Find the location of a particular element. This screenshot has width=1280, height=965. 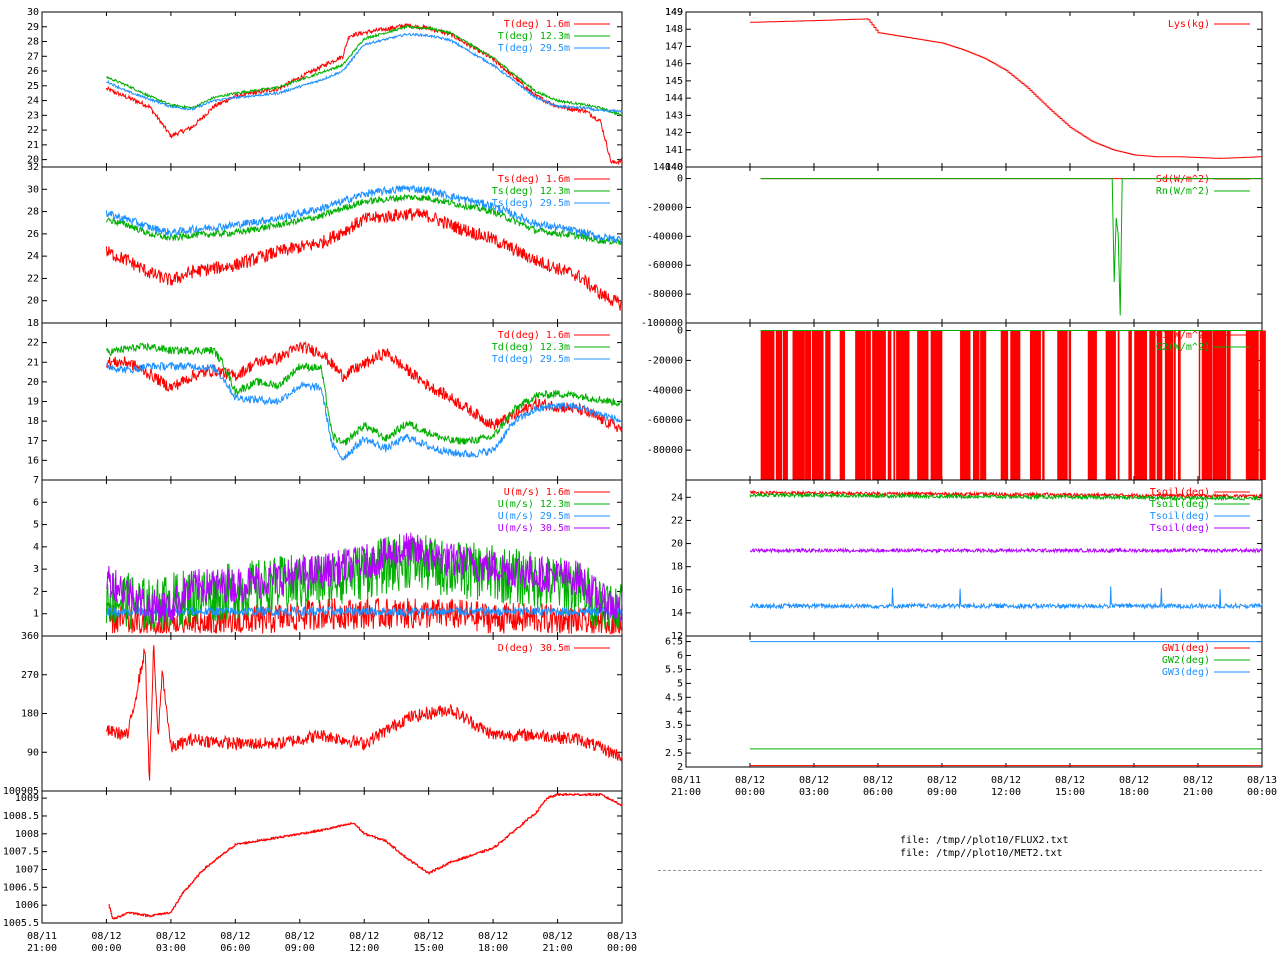

legend-label: GW3(deg) is located at coordinates (1186, 672).